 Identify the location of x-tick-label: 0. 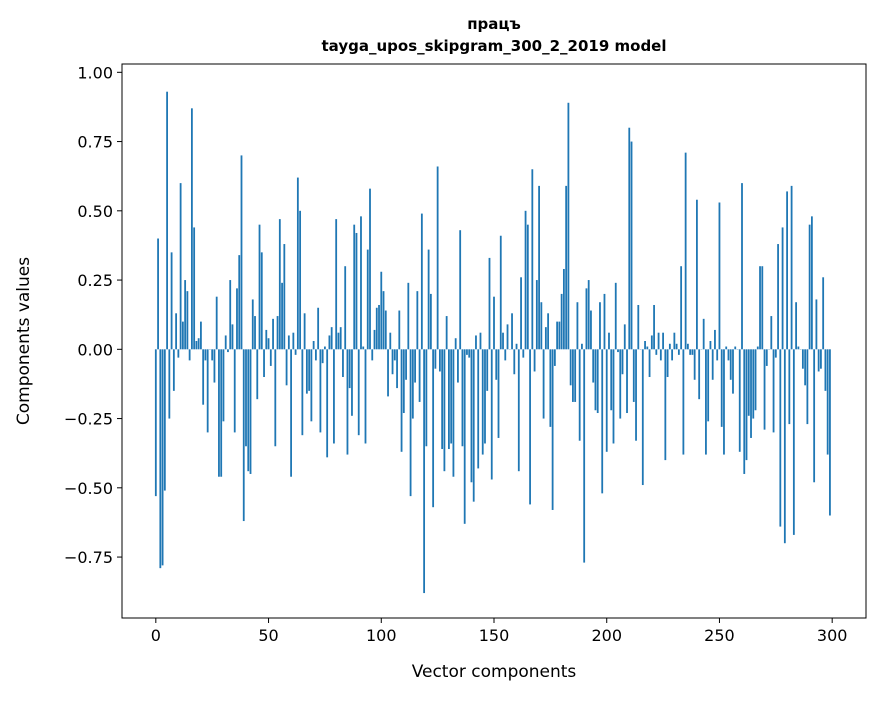
(156, 635).